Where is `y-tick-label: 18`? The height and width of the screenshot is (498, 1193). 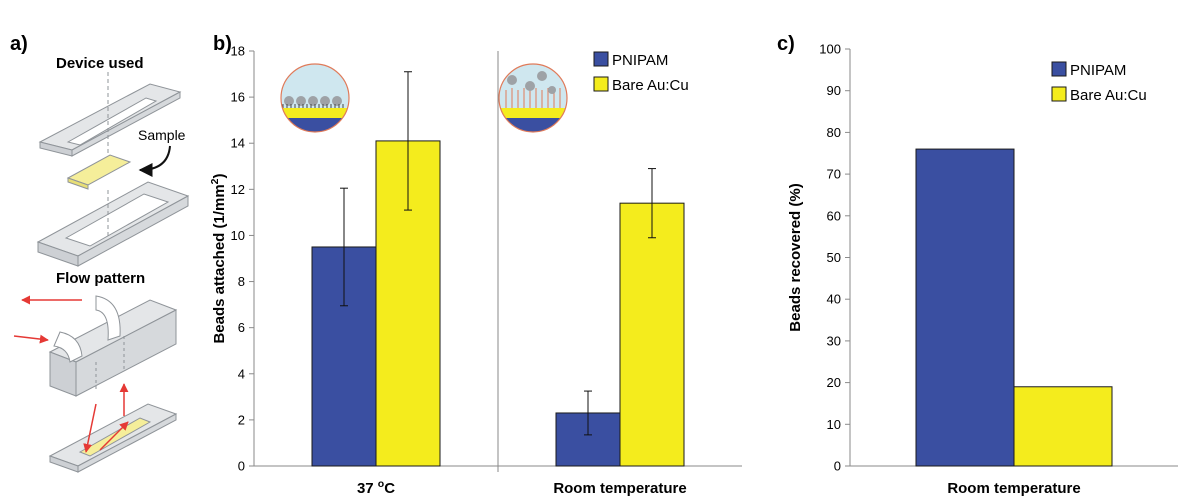
y-tick-label: 18 is located at coordinates (238, 51).